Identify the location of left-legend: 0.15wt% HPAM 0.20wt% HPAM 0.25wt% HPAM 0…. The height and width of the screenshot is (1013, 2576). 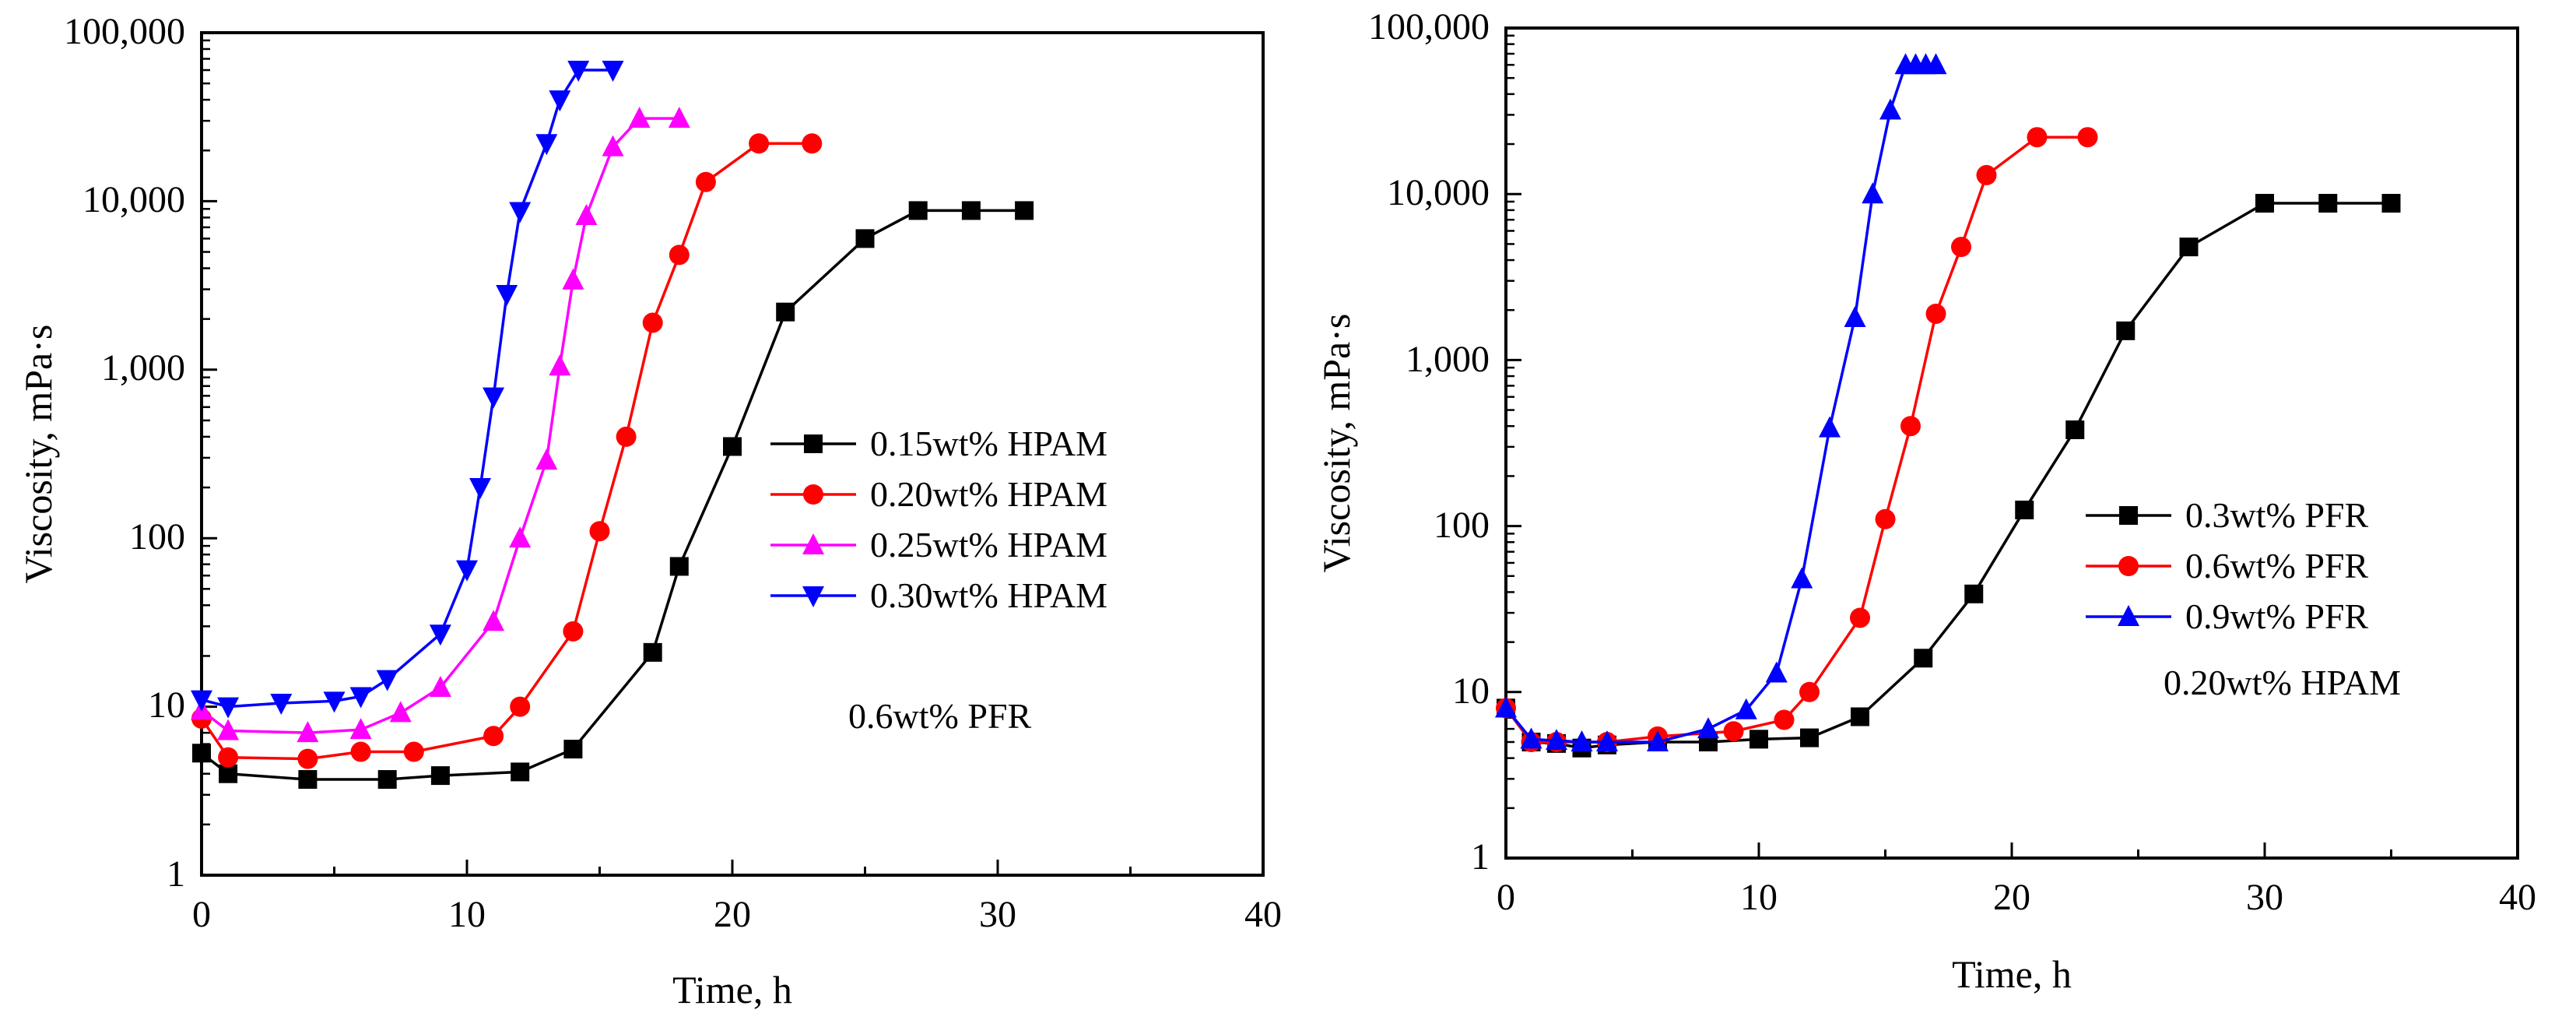
(939, 520).